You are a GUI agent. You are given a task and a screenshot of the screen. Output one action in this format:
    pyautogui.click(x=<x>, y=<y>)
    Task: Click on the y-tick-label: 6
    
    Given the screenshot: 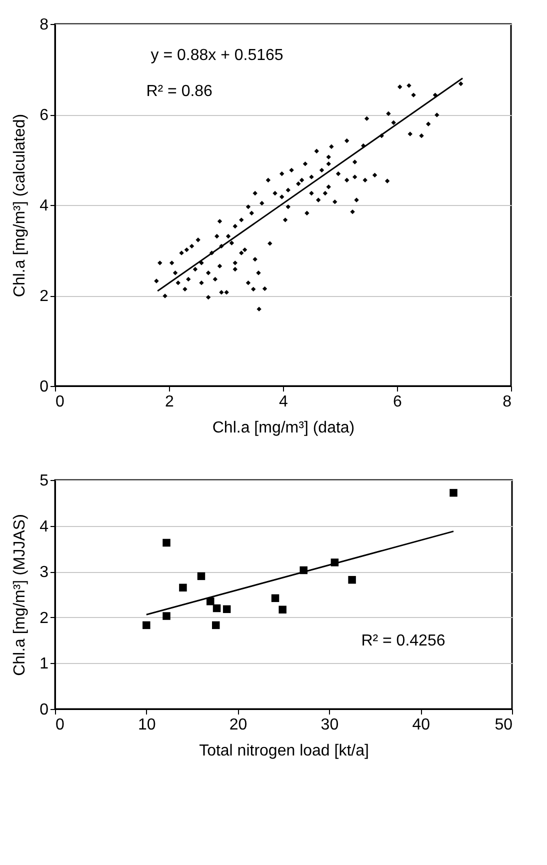 What is the action you would take?
    pyautogui.click(x=44, y=115)
    